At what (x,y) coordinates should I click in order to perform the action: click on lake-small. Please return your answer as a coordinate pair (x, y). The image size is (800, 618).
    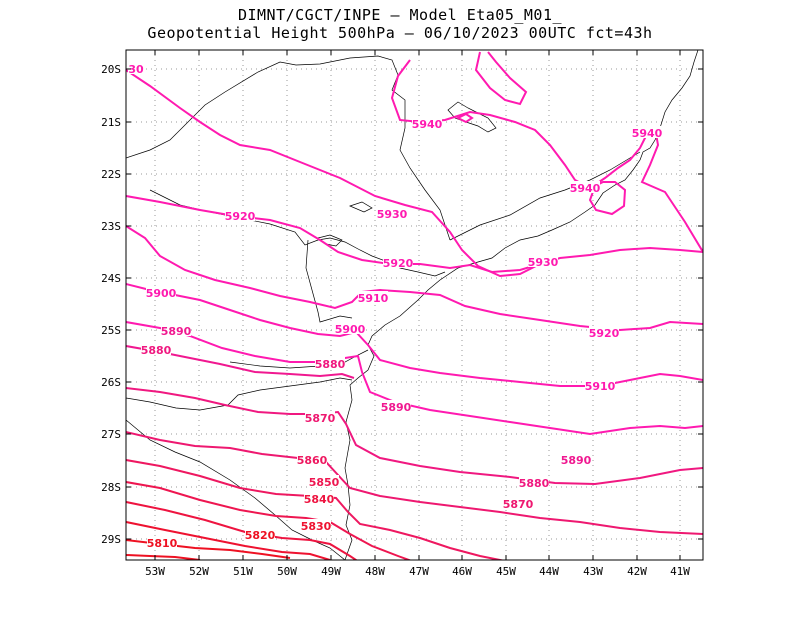
    Looking at the image, I should click on (361, 207).